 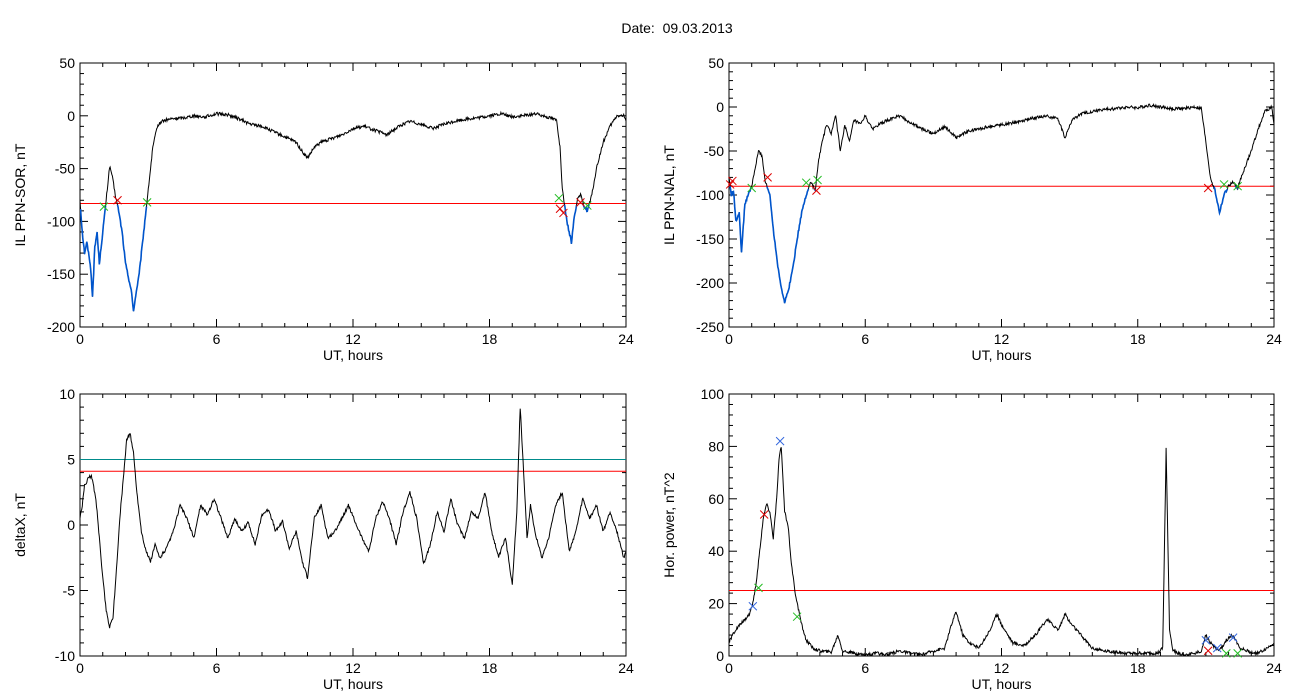 What do you see at coordinates (20, 194) in the screenshot?
I see `y-axis-title: IL PPN-SOR, nT` at bounding box center [20, 194].